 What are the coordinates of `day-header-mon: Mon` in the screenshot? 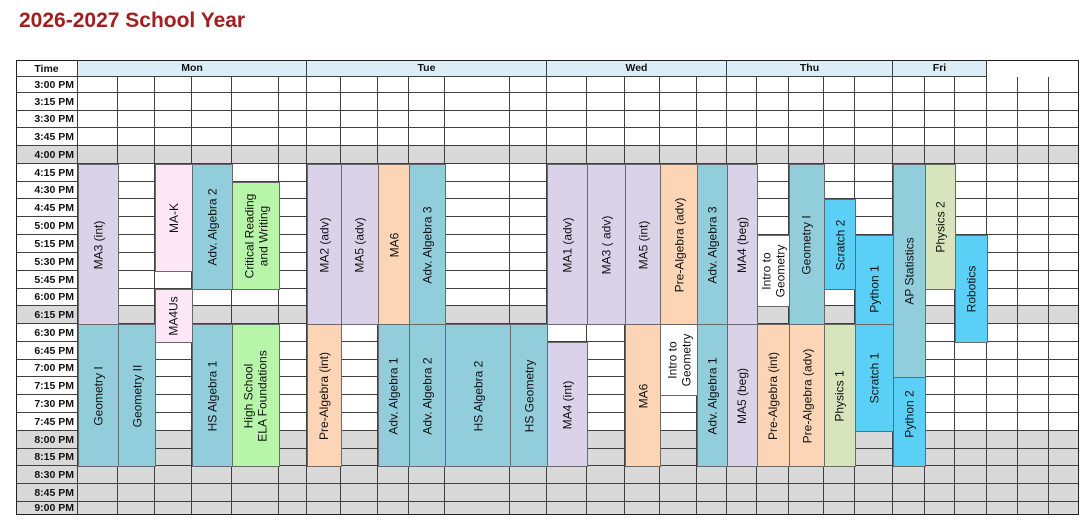 It's located at (192, 69).